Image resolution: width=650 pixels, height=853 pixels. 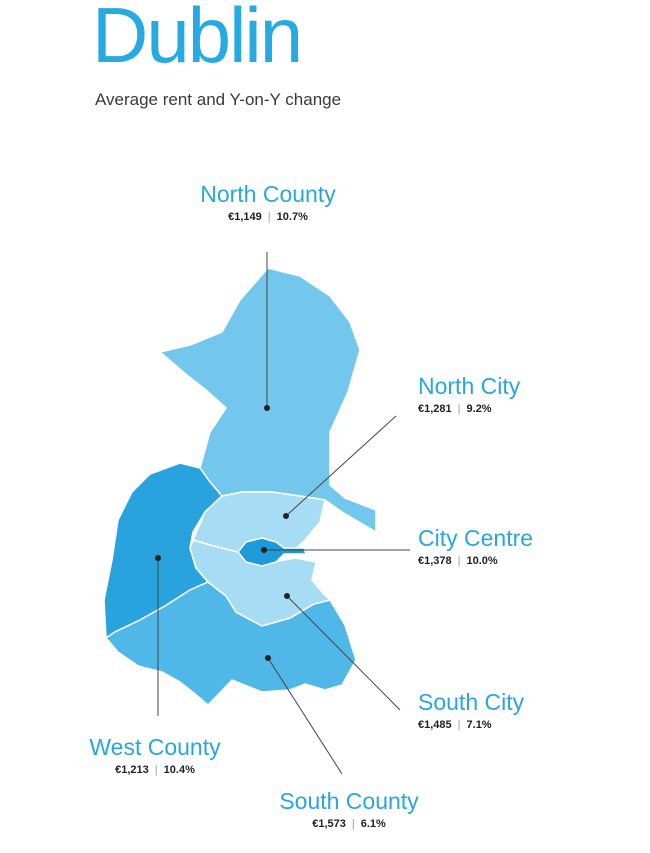 What do you see at coordinates (158, 558) in the screenshot?
I see `marker-west-county` at bounding box center [158, 558].